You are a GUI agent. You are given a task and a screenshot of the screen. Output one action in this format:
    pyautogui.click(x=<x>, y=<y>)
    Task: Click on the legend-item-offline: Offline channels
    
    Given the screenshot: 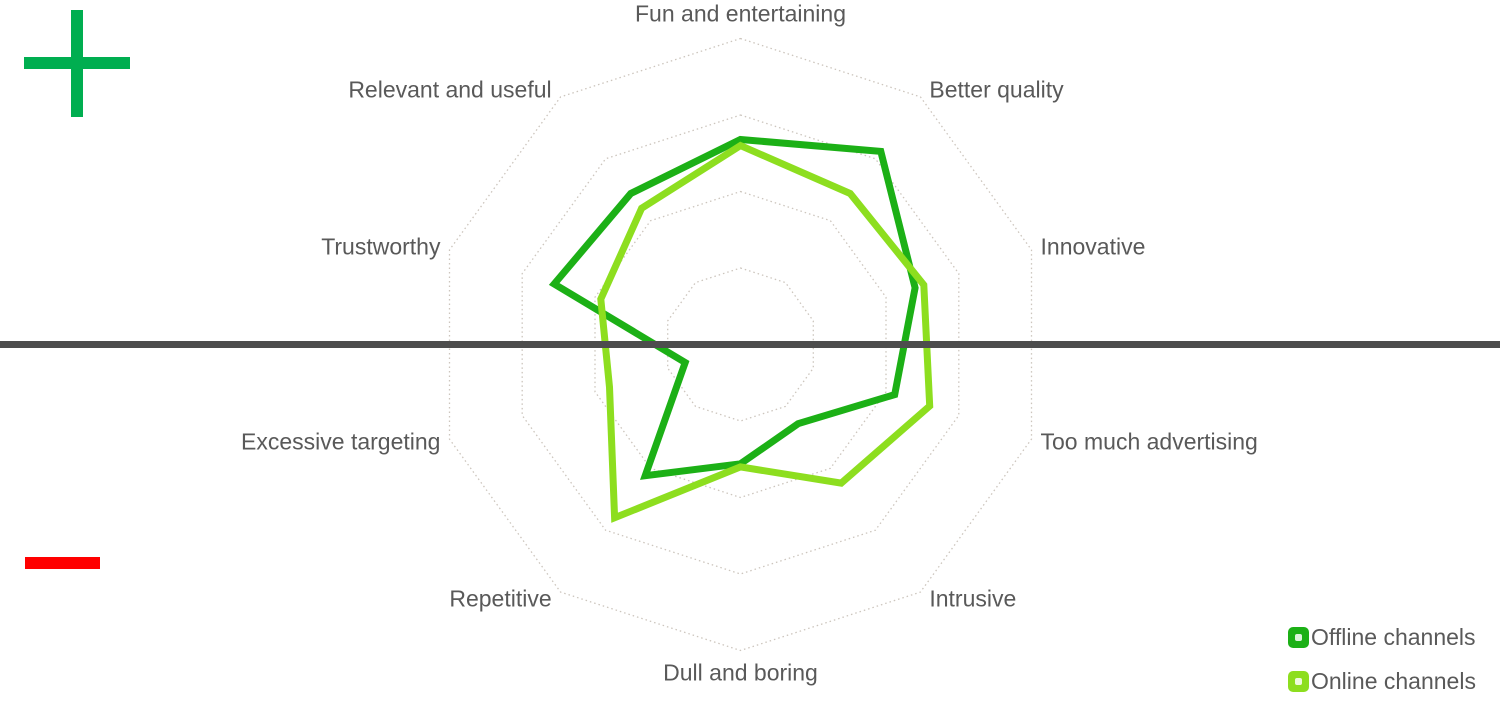 What is the action you would take?
    pyautogui.click(x=1382, y=636)
    